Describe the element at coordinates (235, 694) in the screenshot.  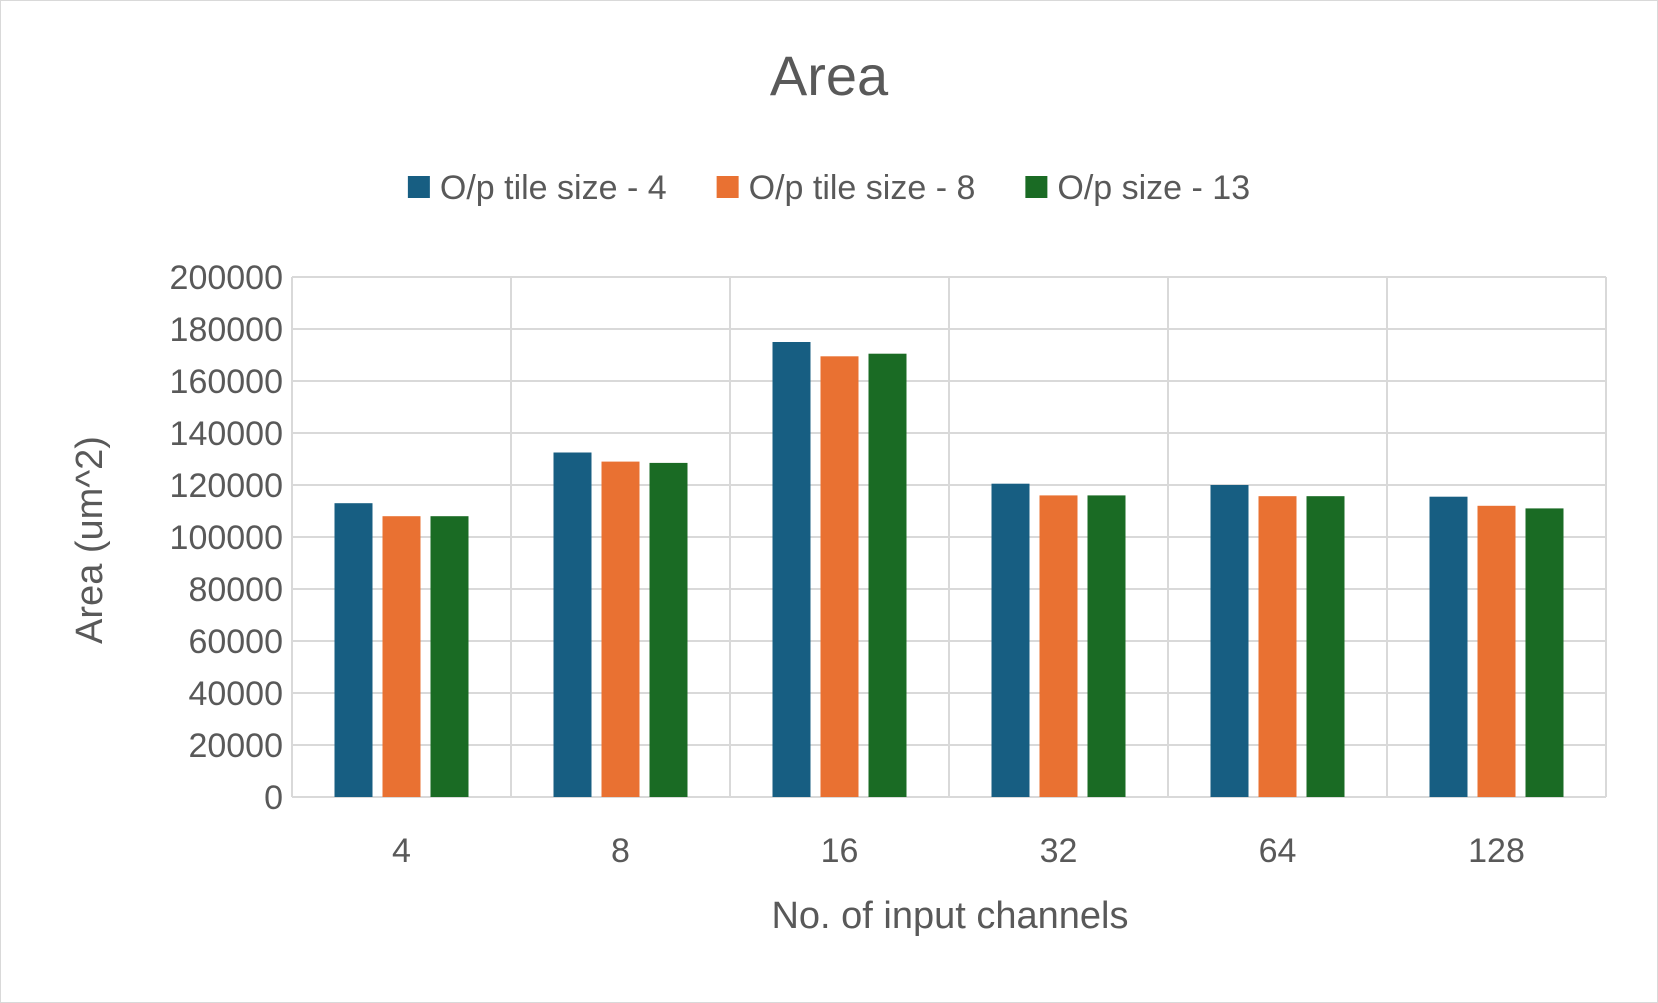
I see `y-tick-label: 40000` at that location.